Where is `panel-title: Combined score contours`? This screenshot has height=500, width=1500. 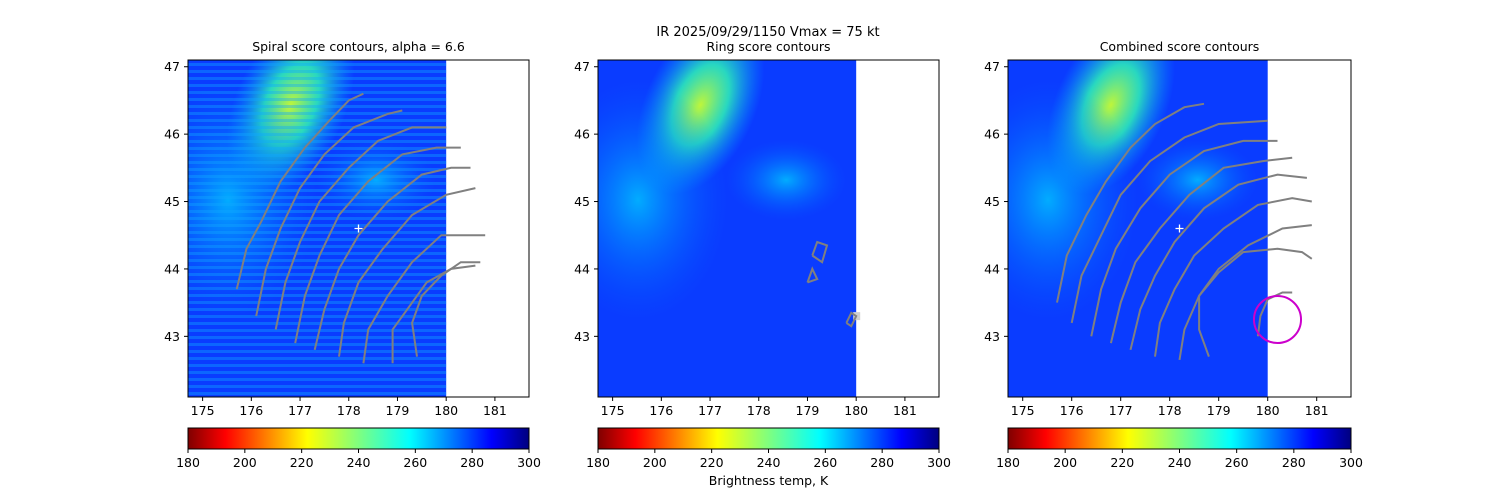
panel-title: Combined score contours is located at coordinates (1180, 46).